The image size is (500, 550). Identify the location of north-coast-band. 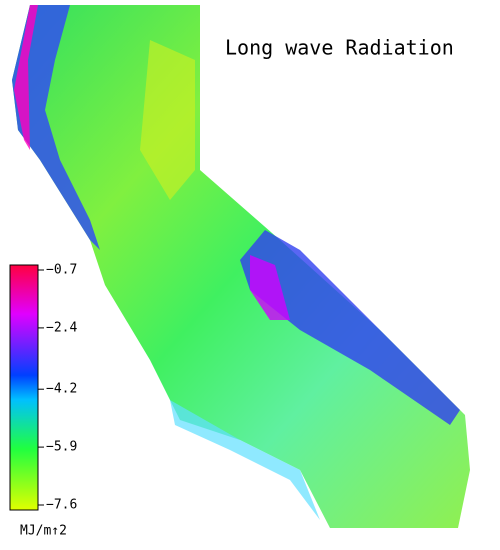
(56, 127).